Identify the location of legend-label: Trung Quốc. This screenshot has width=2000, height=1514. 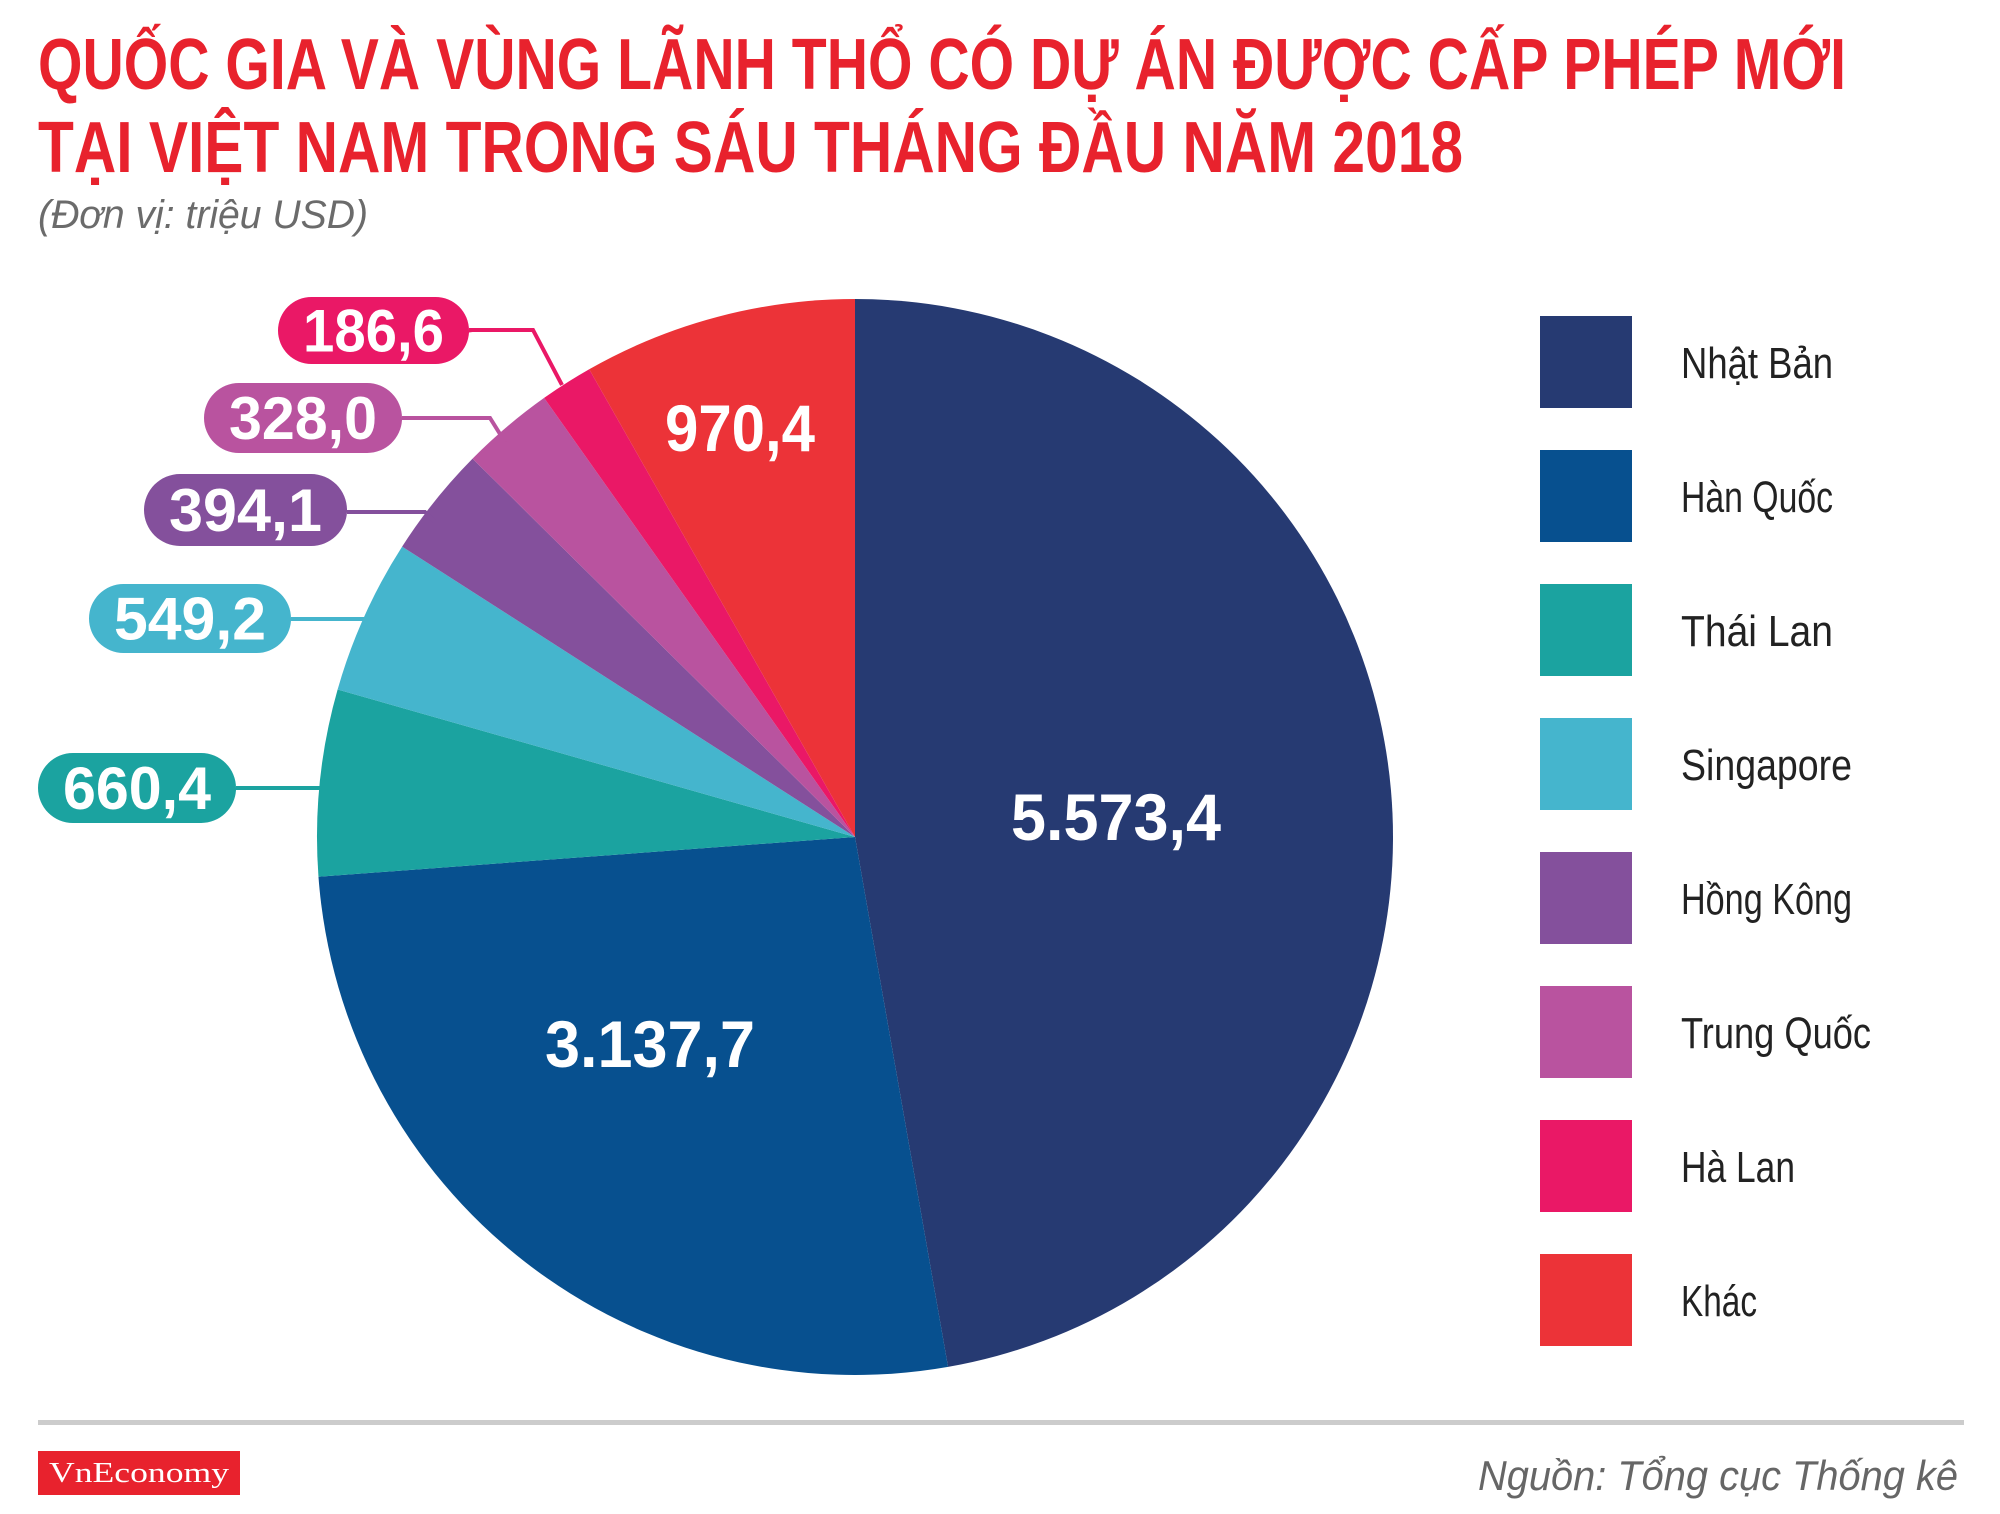
(1776, 1033).